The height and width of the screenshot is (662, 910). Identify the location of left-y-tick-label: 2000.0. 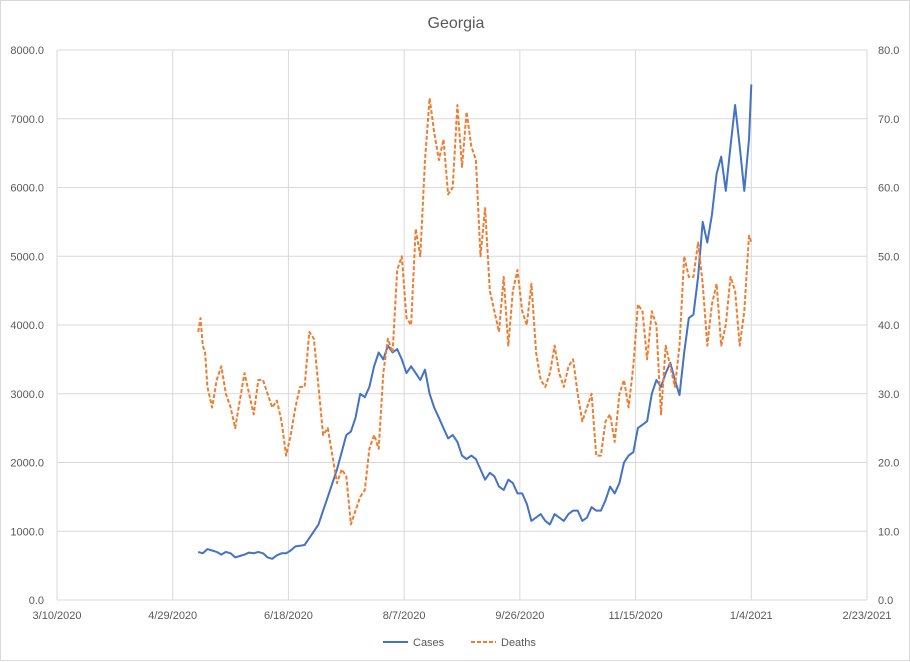
(27, 464).